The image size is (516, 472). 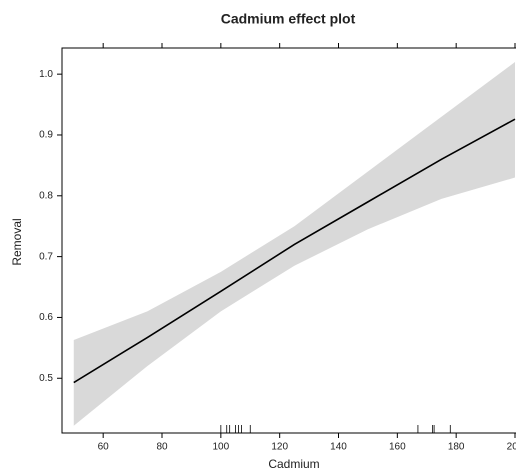 What do you see at coordinates (288, 19) in the screenshot?
I see `chart-title: Cadmium effect plot` at bounding box center [288, 19].